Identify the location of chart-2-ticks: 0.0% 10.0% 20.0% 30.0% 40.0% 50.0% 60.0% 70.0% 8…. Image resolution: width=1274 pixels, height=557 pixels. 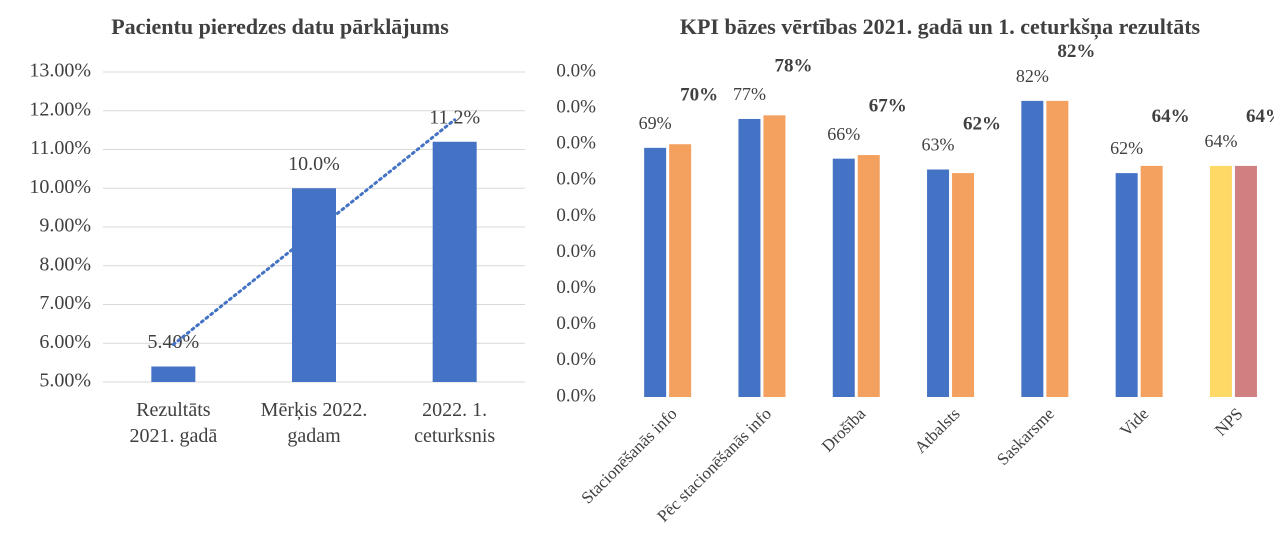
(571, 233).